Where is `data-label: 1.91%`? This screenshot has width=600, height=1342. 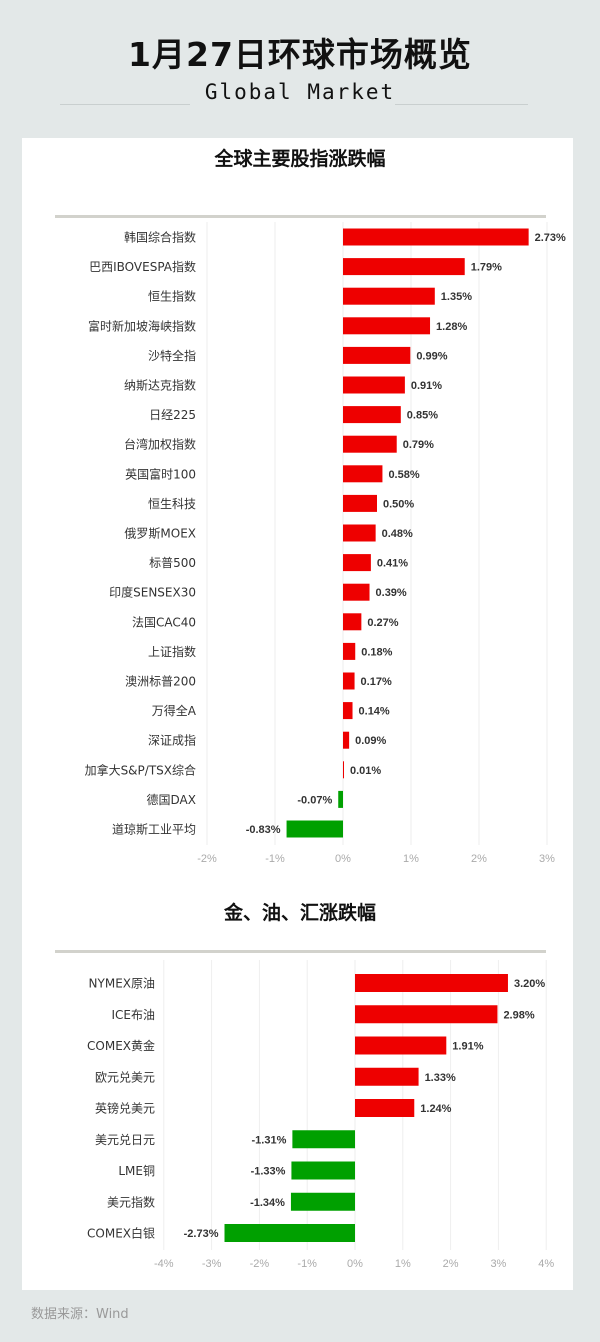 data-label: 1.91% is located at coordinates (467, 1047).